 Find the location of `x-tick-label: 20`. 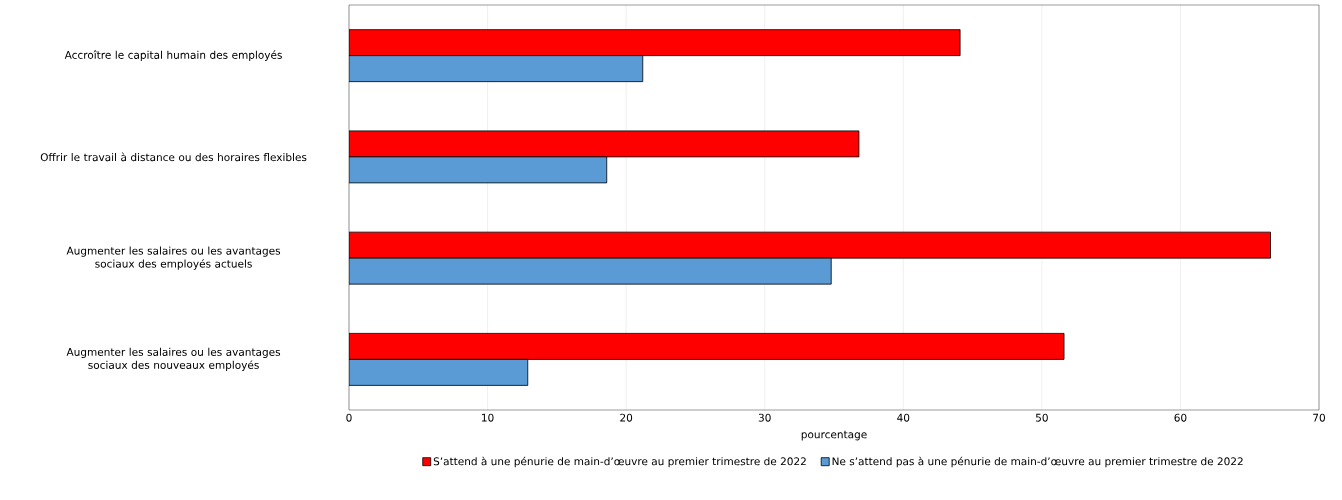

x-tick-label: 20 is located at coordinates (626, 417).